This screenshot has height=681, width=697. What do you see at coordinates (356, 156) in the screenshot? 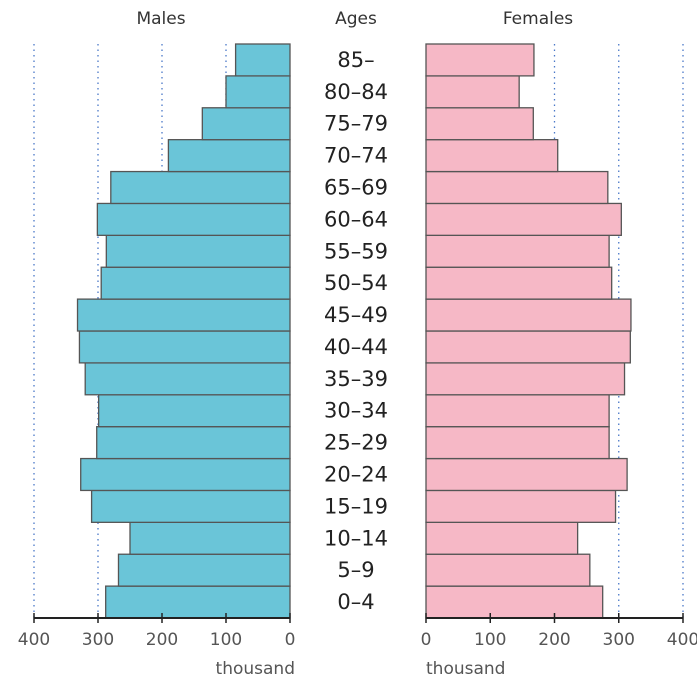
I see `age-label-14: 70–74` at bounding box center [356, 156].